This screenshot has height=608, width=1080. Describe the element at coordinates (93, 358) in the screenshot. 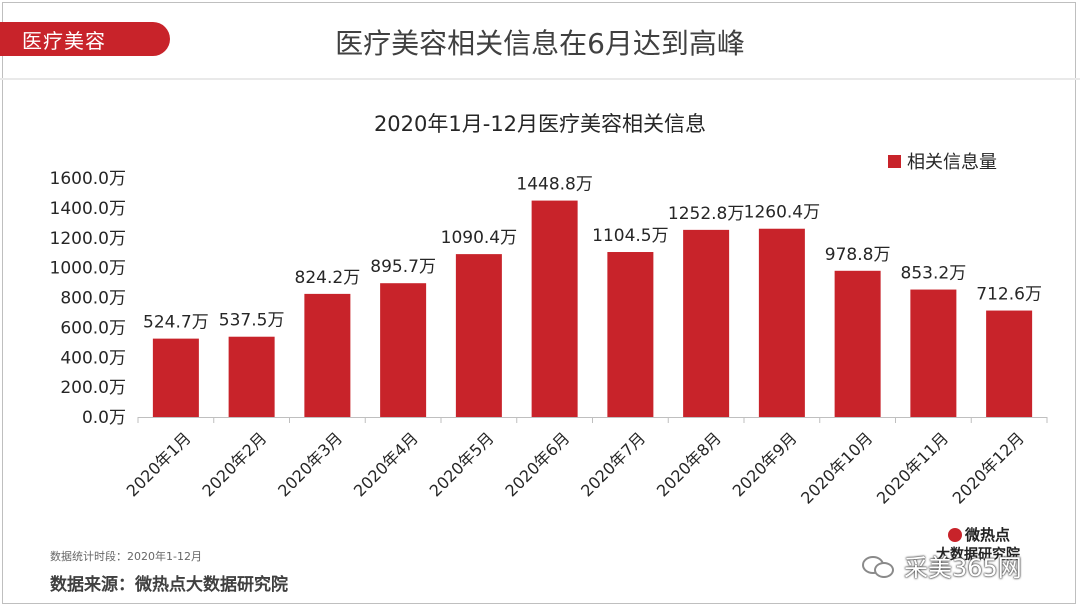

I see `y-tick-label: 400.0万` at that location.